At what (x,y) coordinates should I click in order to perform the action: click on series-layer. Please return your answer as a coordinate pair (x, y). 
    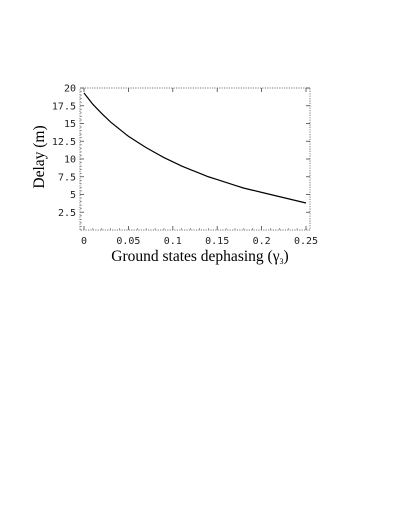
    Looking at the image, I should click on (195, 148).